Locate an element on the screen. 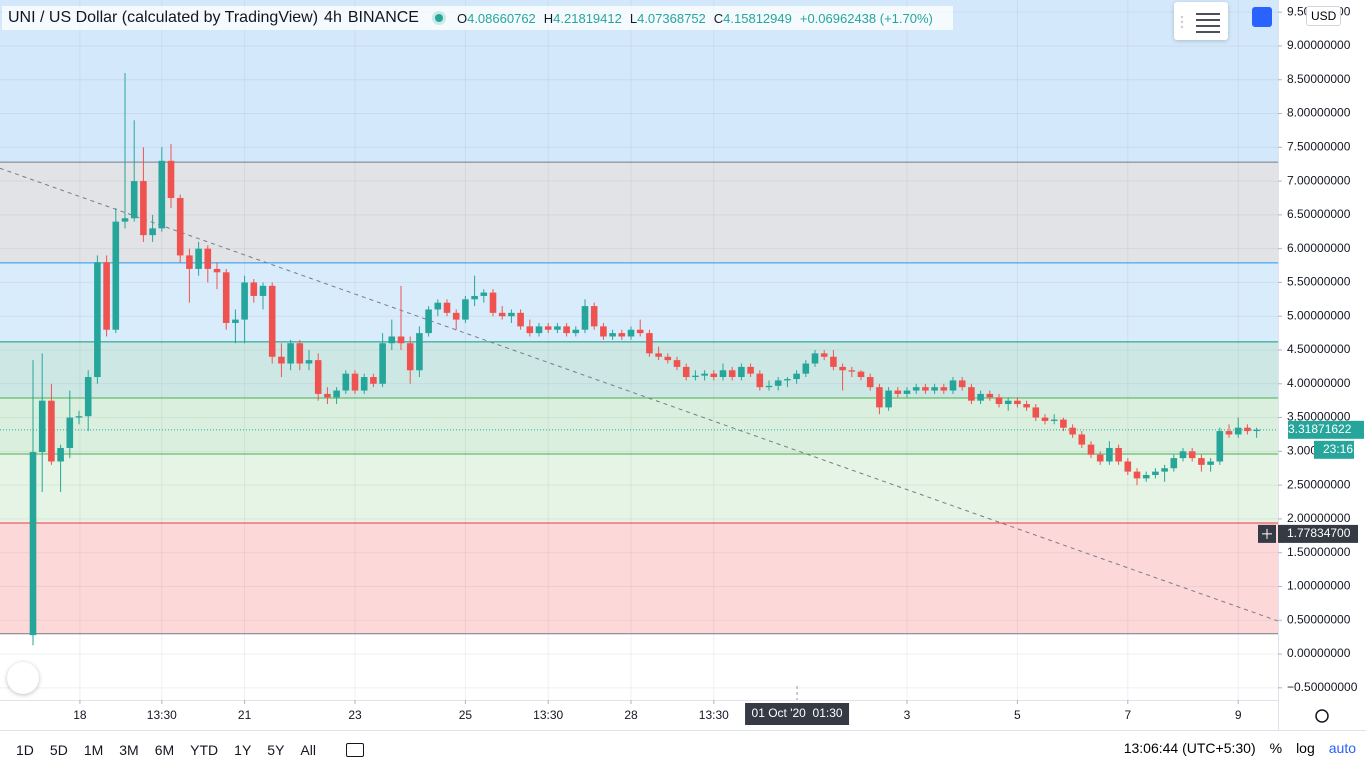  label: H is located at coordinates (548, 18).